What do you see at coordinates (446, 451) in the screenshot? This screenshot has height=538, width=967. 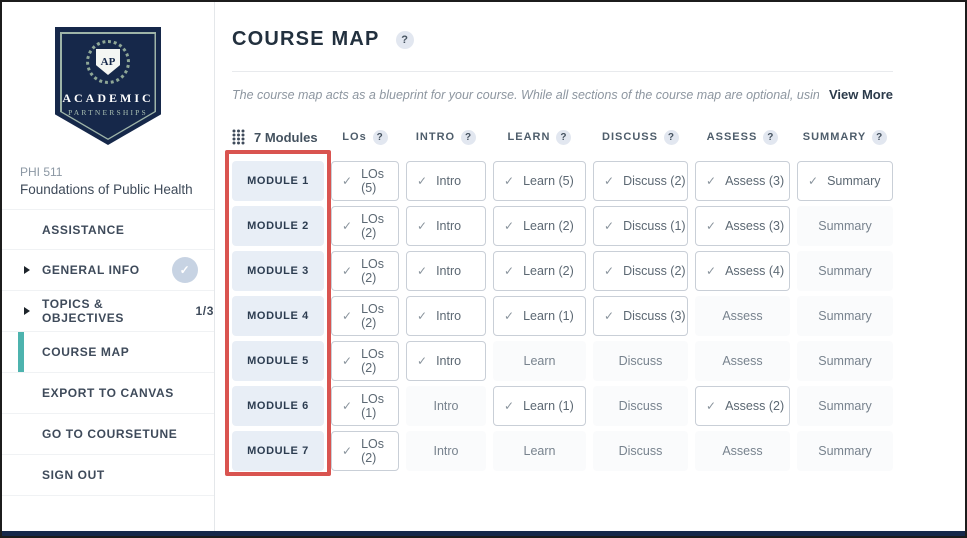 I see `map-cell-module-7-intro: Intro` at bounding box center [446, 451].